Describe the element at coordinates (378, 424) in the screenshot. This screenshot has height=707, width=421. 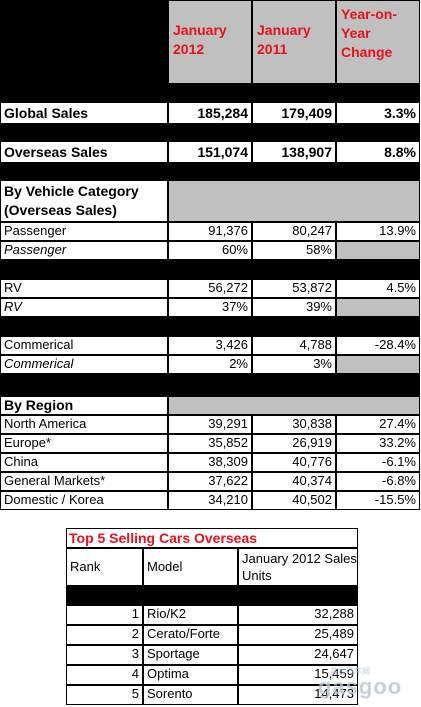
I see `region-north-america-change: 27.4%` at that location.